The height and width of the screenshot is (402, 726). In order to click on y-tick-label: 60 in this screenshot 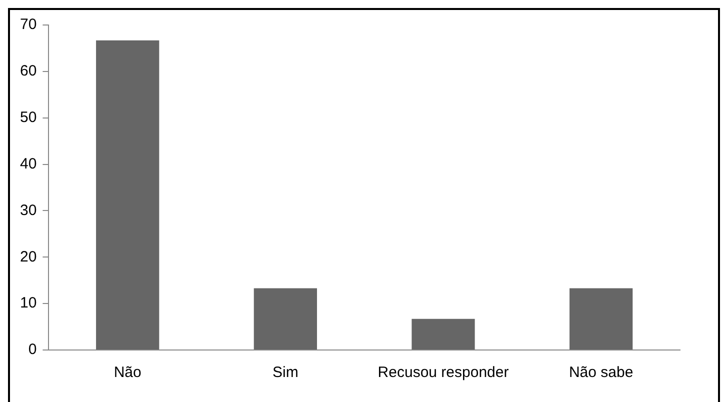, I will do `click(28, 71)`.